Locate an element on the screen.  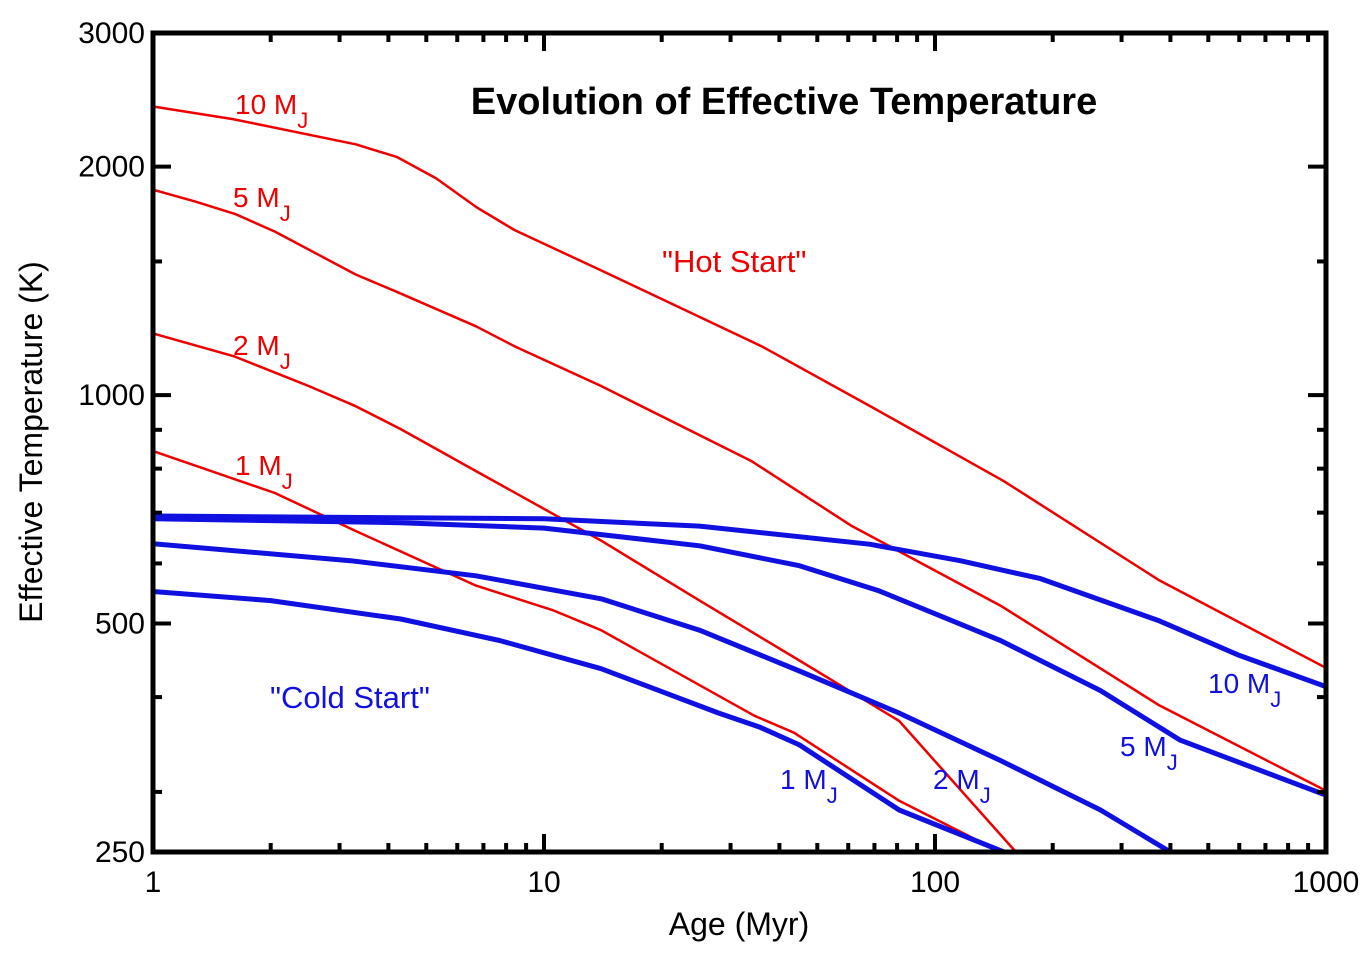
x-tick-label: 1 is located at coordinates (153, 882).